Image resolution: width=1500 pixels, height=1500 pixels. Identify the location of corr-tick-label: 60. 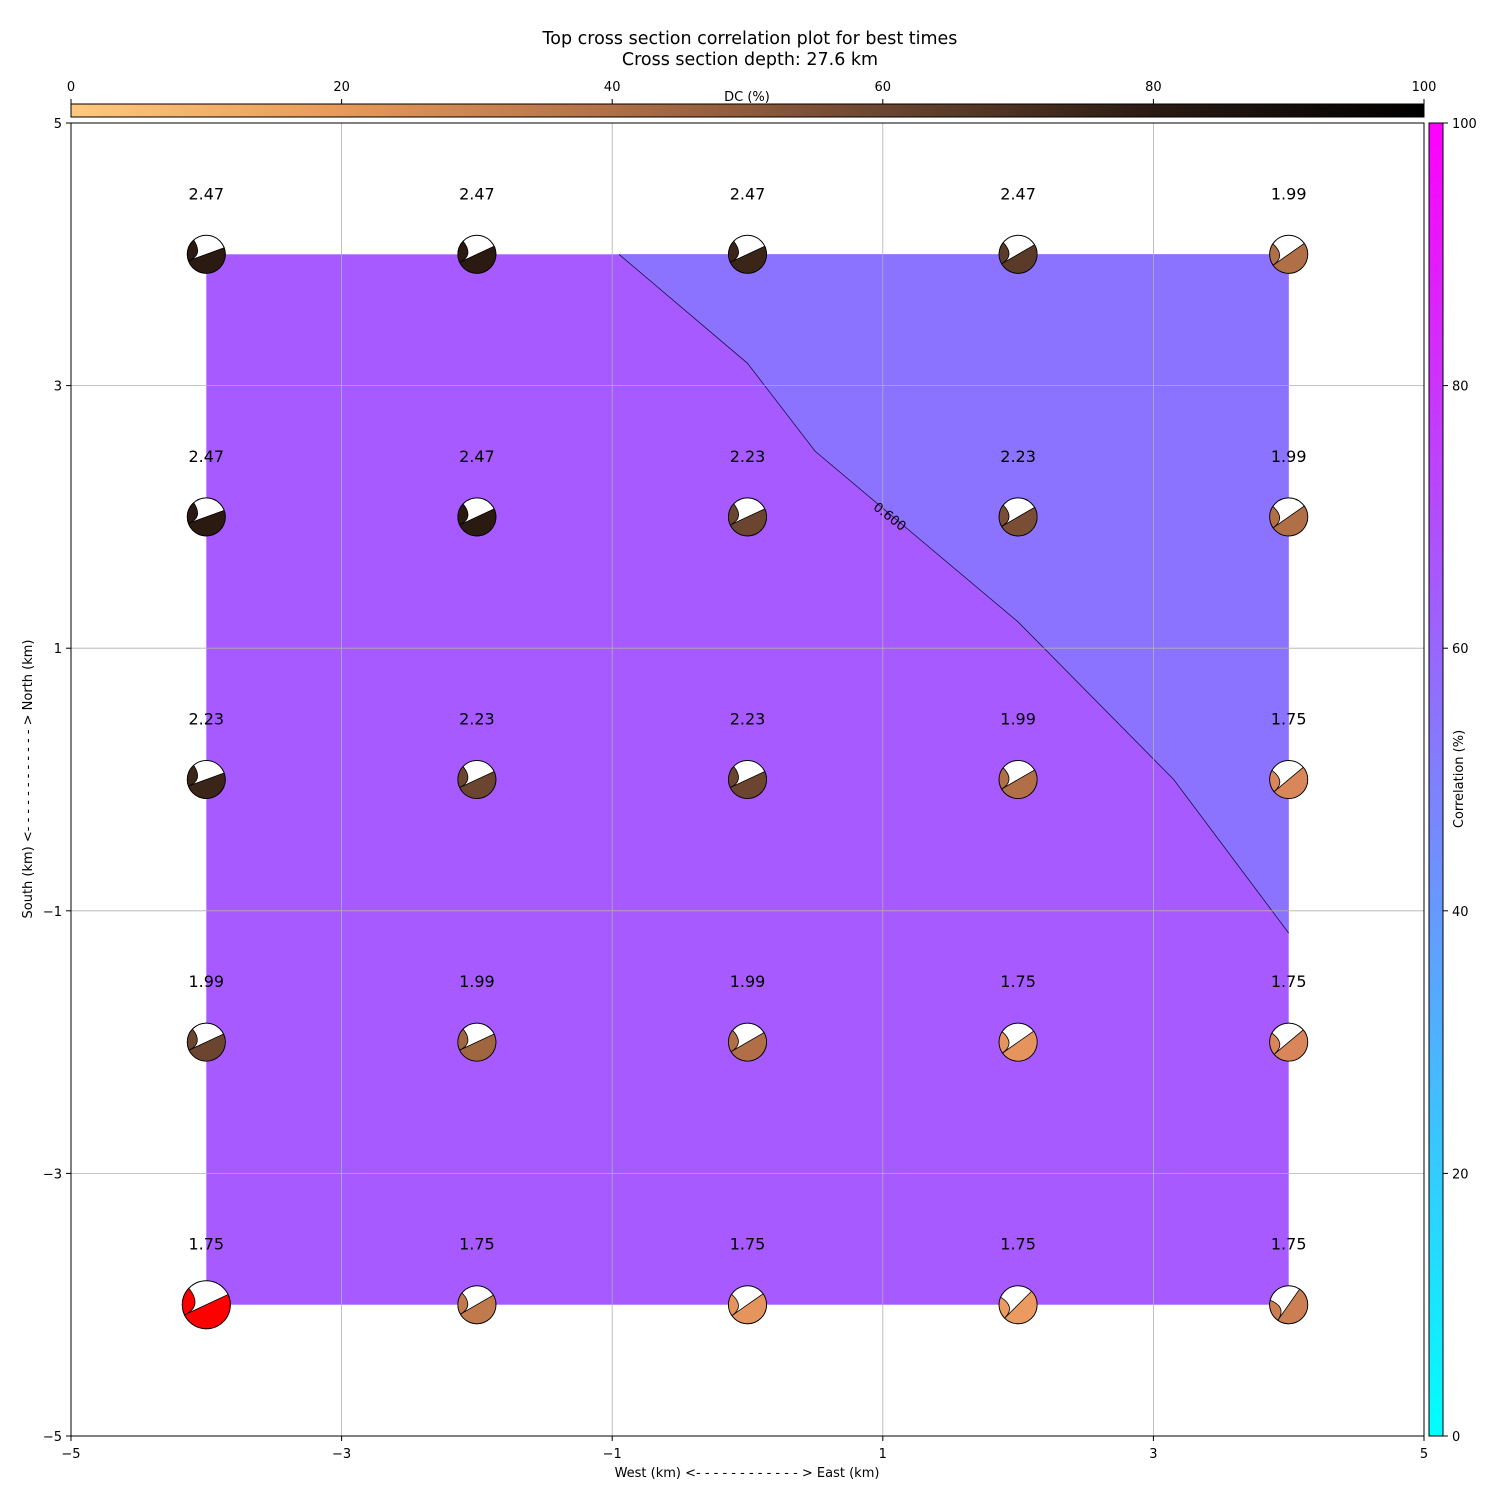
(1460, 649).